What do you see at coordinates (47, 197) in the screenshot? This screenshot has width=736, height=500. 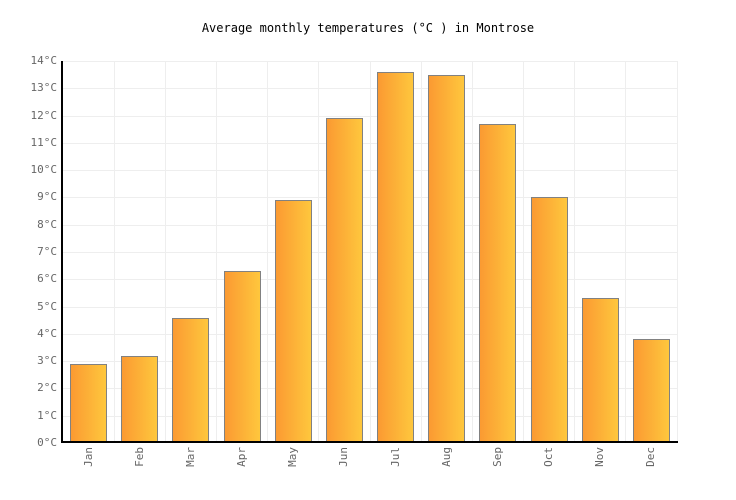 I see `y-tick-label: 9°C` at bounding box center [47, 197].